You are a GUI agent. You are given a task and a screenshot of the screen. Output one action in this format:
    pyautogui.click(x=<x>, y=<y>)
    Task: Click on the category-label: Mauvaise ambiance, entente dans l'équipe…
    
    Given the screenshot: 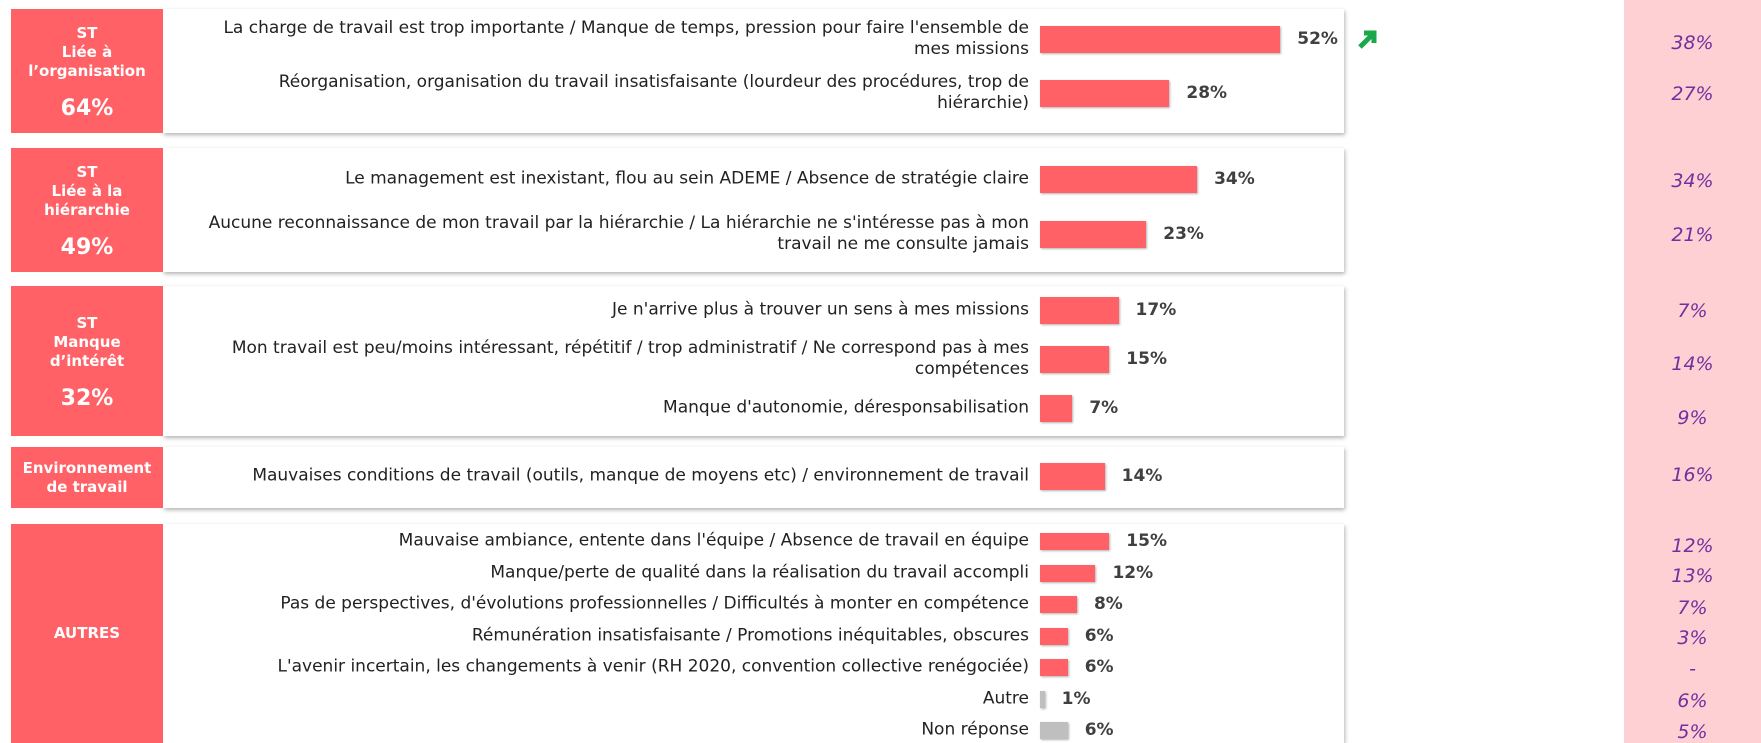 What is the action you would take?
    pyautogui.click(x=713, y=540)
    